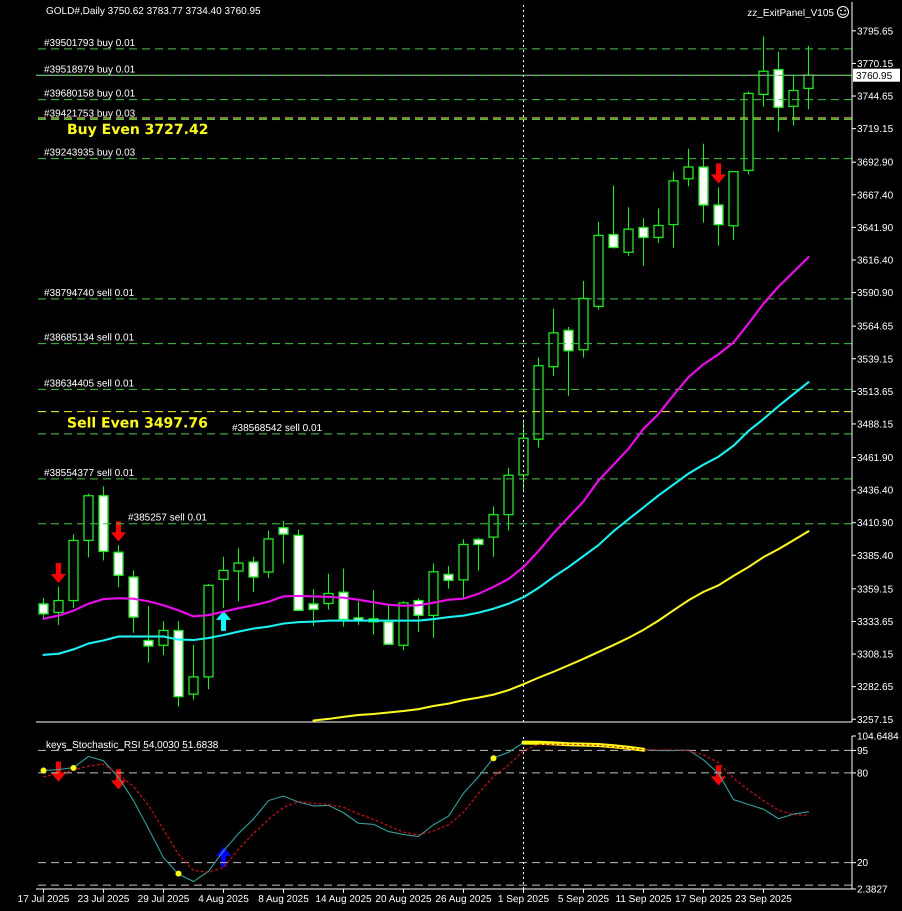 The image size is (902, 911). I want to click on y-tick-label: 3385.40, so click(875, 556).